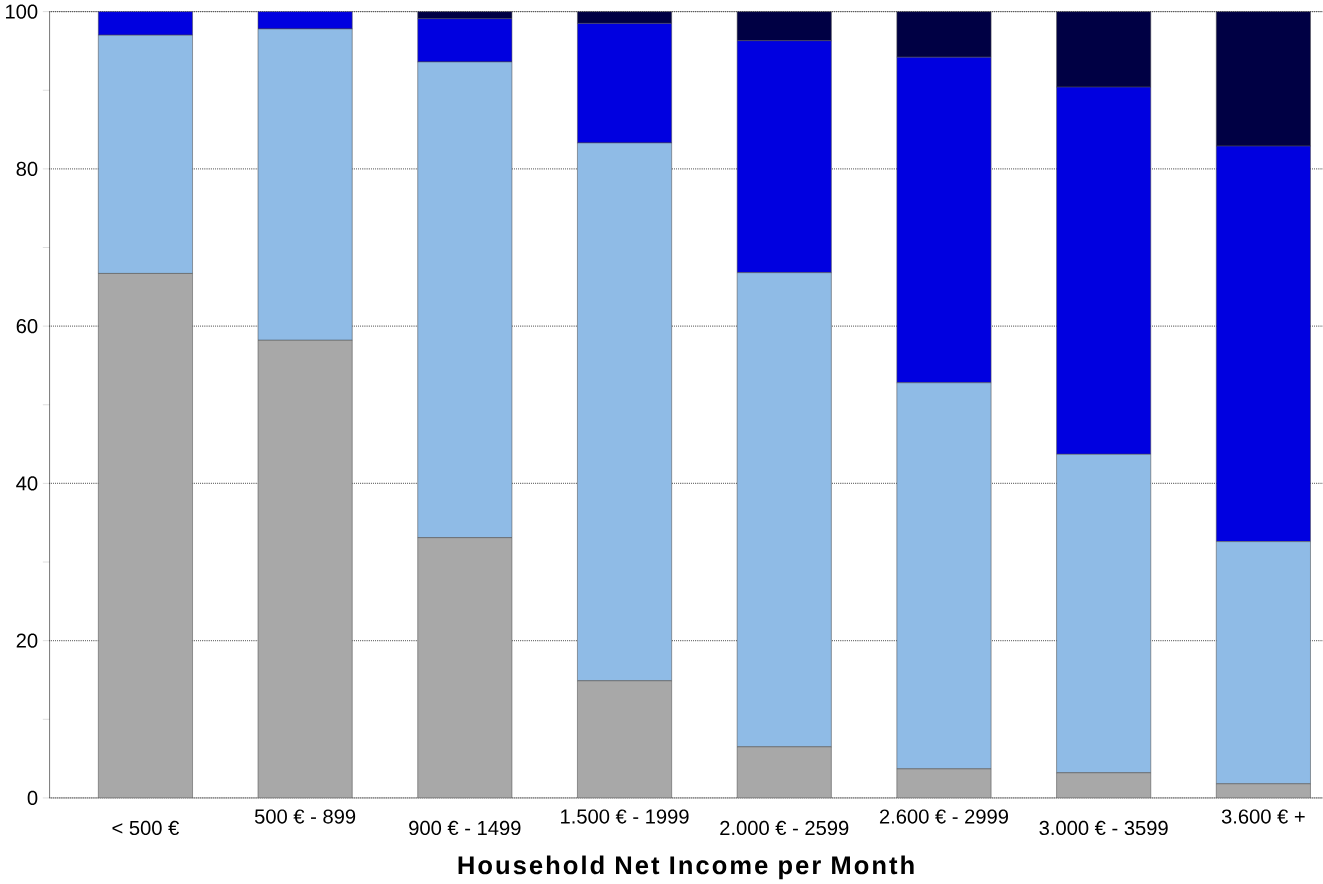 The height and width of the screenshot is (884, 1323). I want to click on y-tick-label: 40, so click(27, 483).